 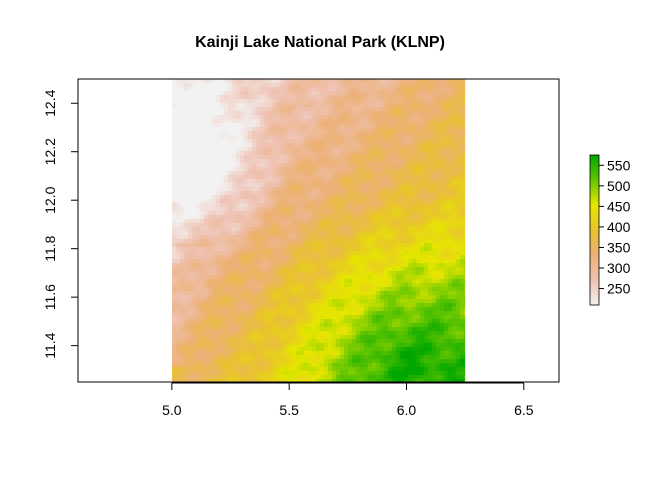 What do you see at coordinates (619, 186) in the screenshot?
I see `legend-tick-label: 500` at bounding box center [619, 186].